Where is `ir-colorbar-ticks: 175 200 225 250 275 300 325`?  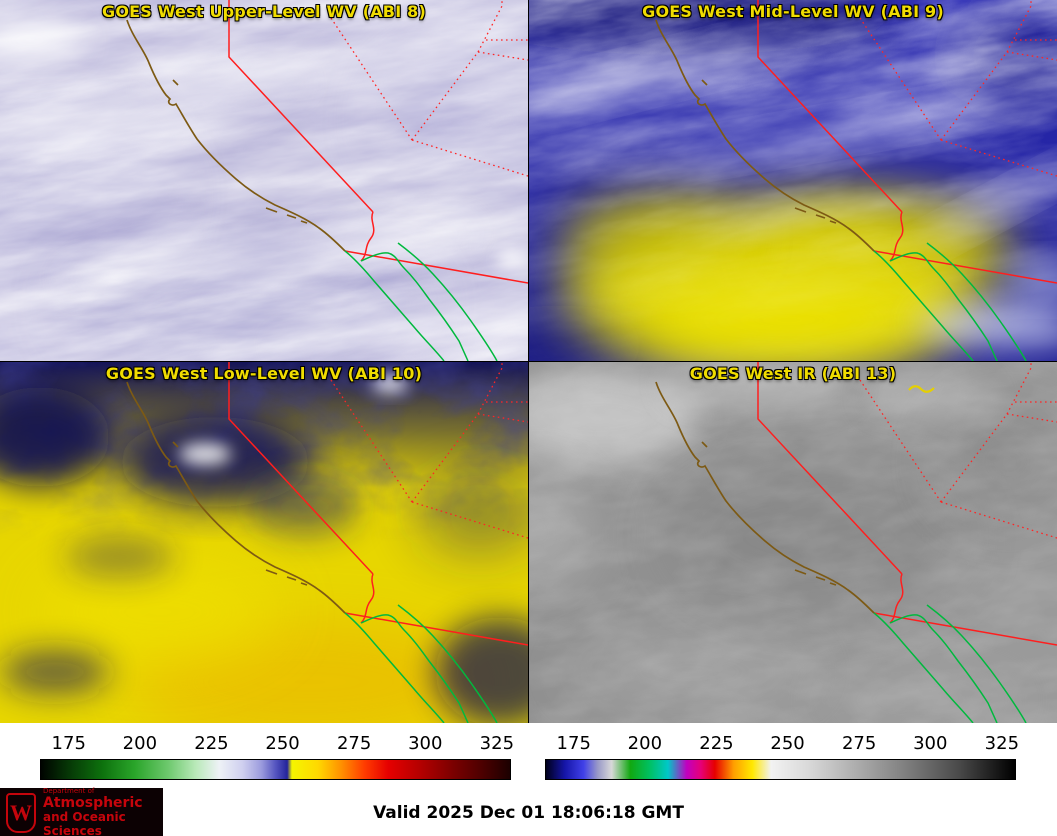
ir-colorbar-ticks: 175 200 225 250 275 300 325 is located at coordinates (782, 744).